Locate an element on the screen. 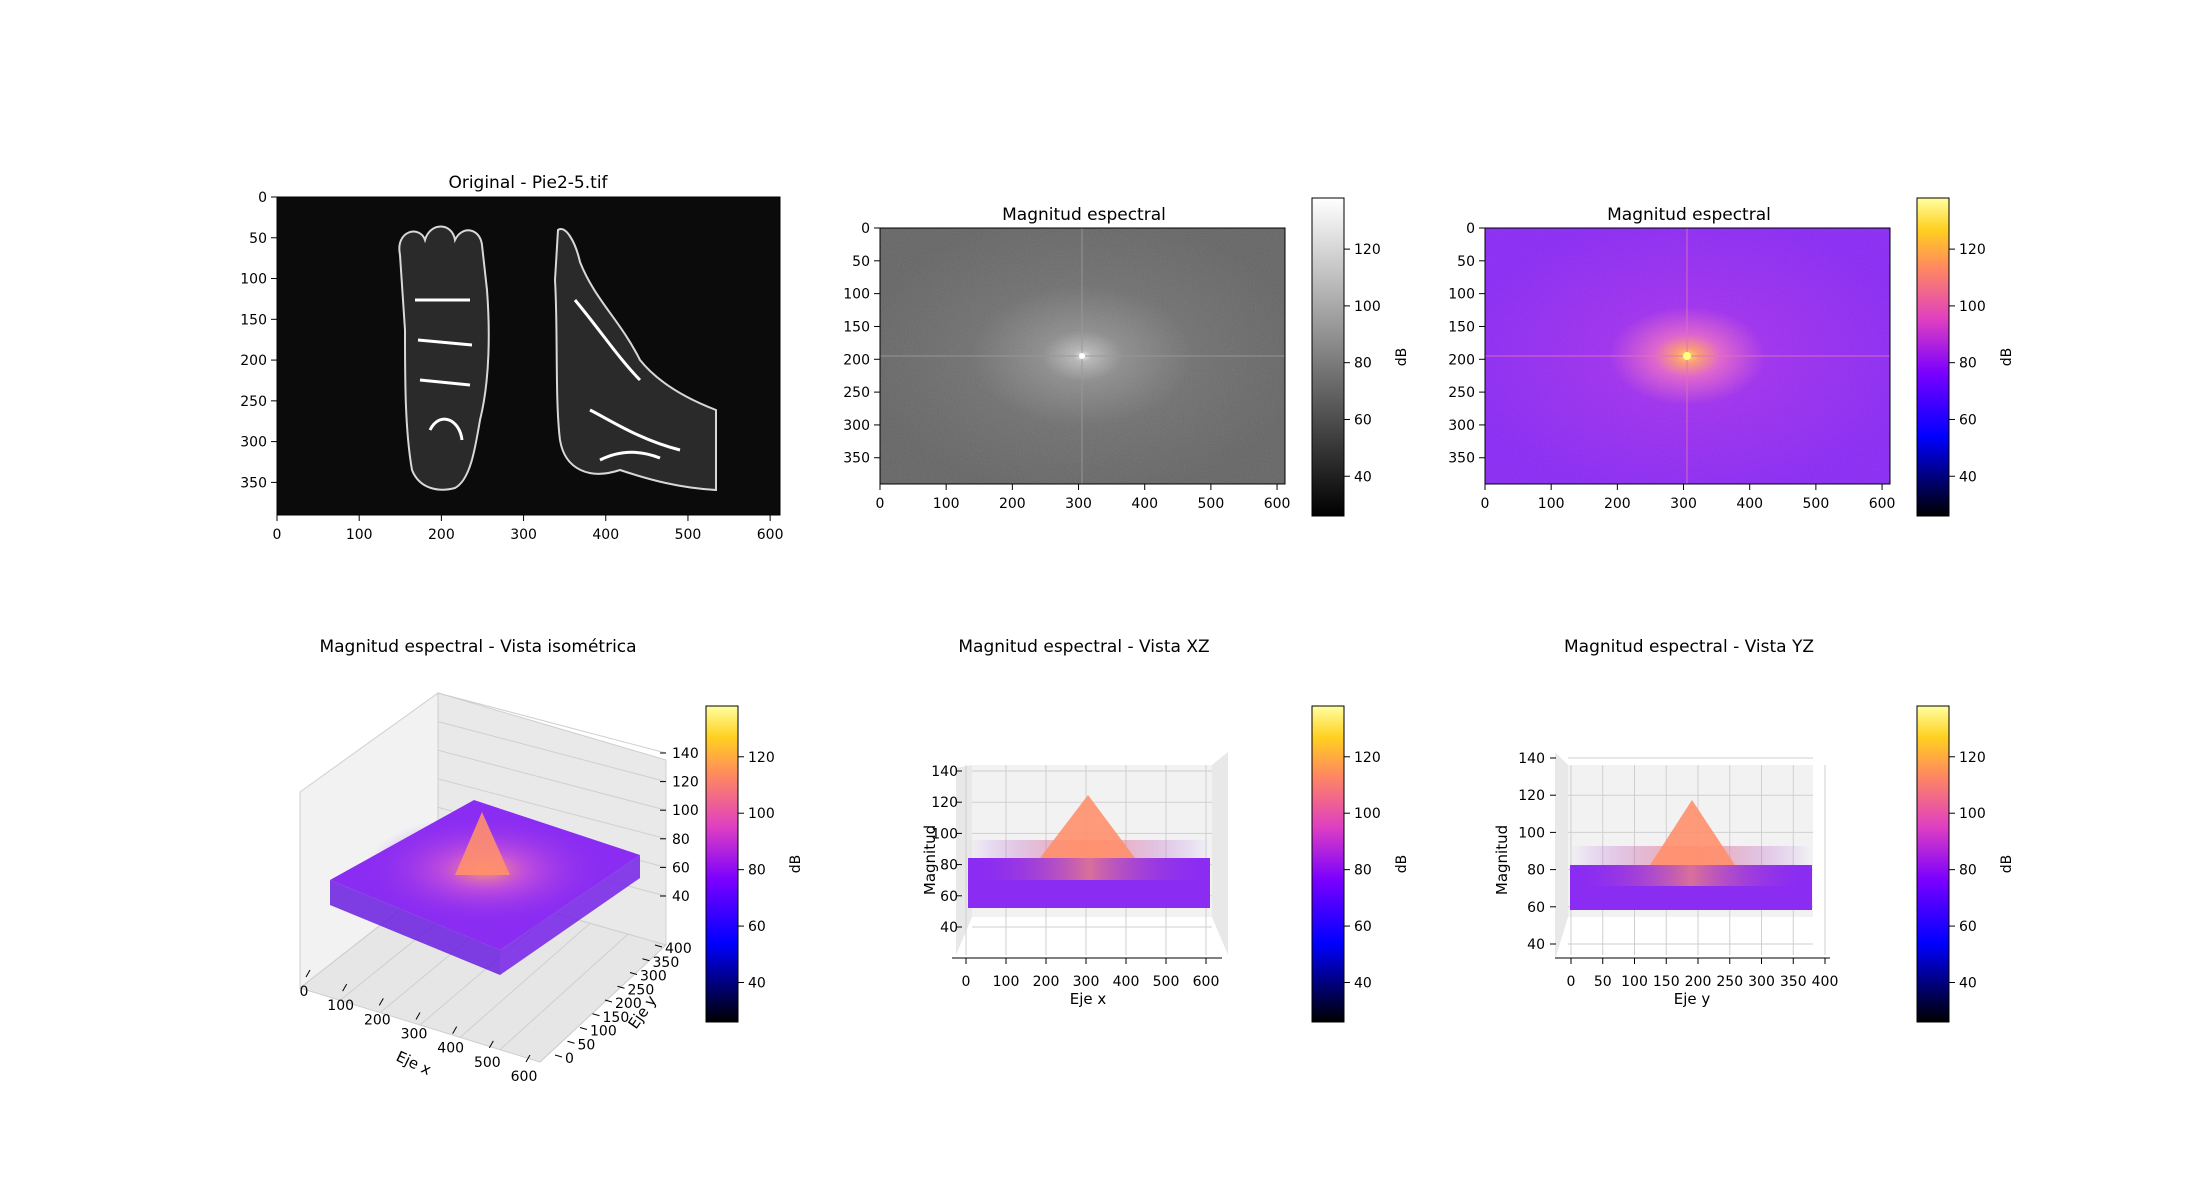 The image size is (2200, 1200). x-tick-label: 200 is located at coordinates (1012, 504).